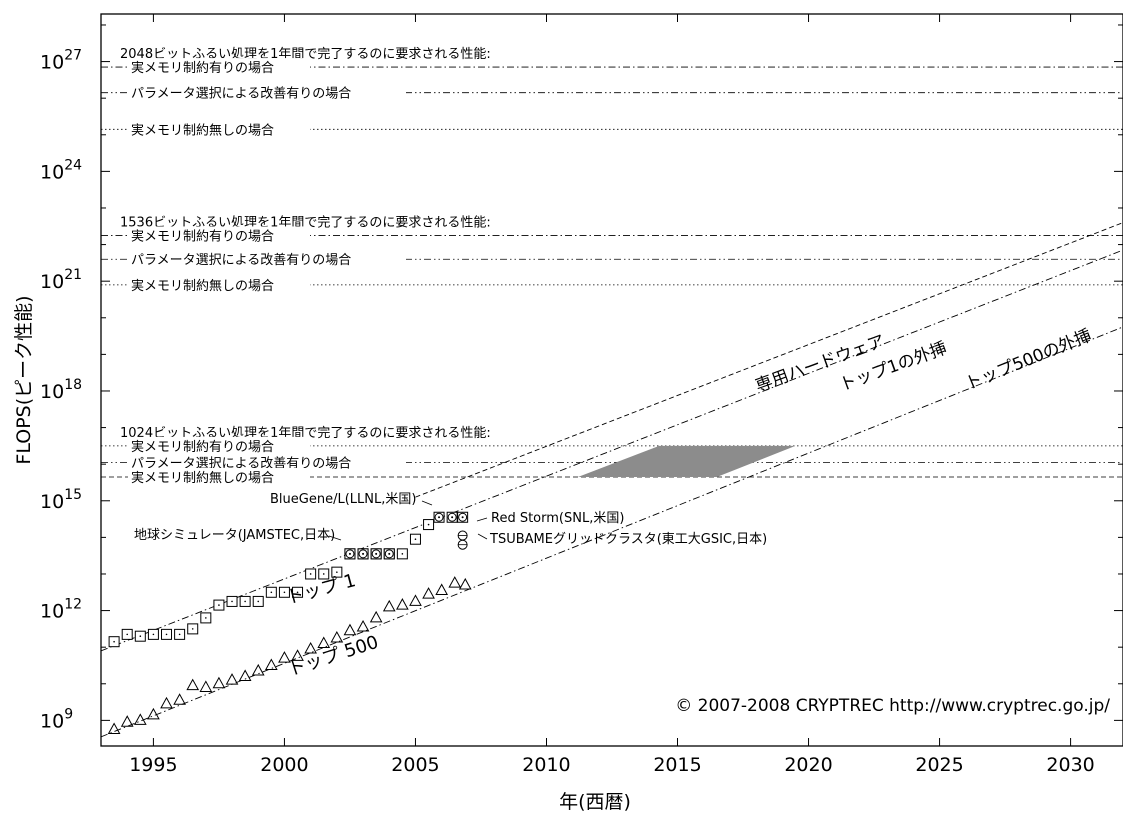 The height and width of the screenshot is (813, 1123). What do you see at coordinates (808, 765) in the screenshot?
I see `x-tick-label: 2020` at bounding box center [808, 765].